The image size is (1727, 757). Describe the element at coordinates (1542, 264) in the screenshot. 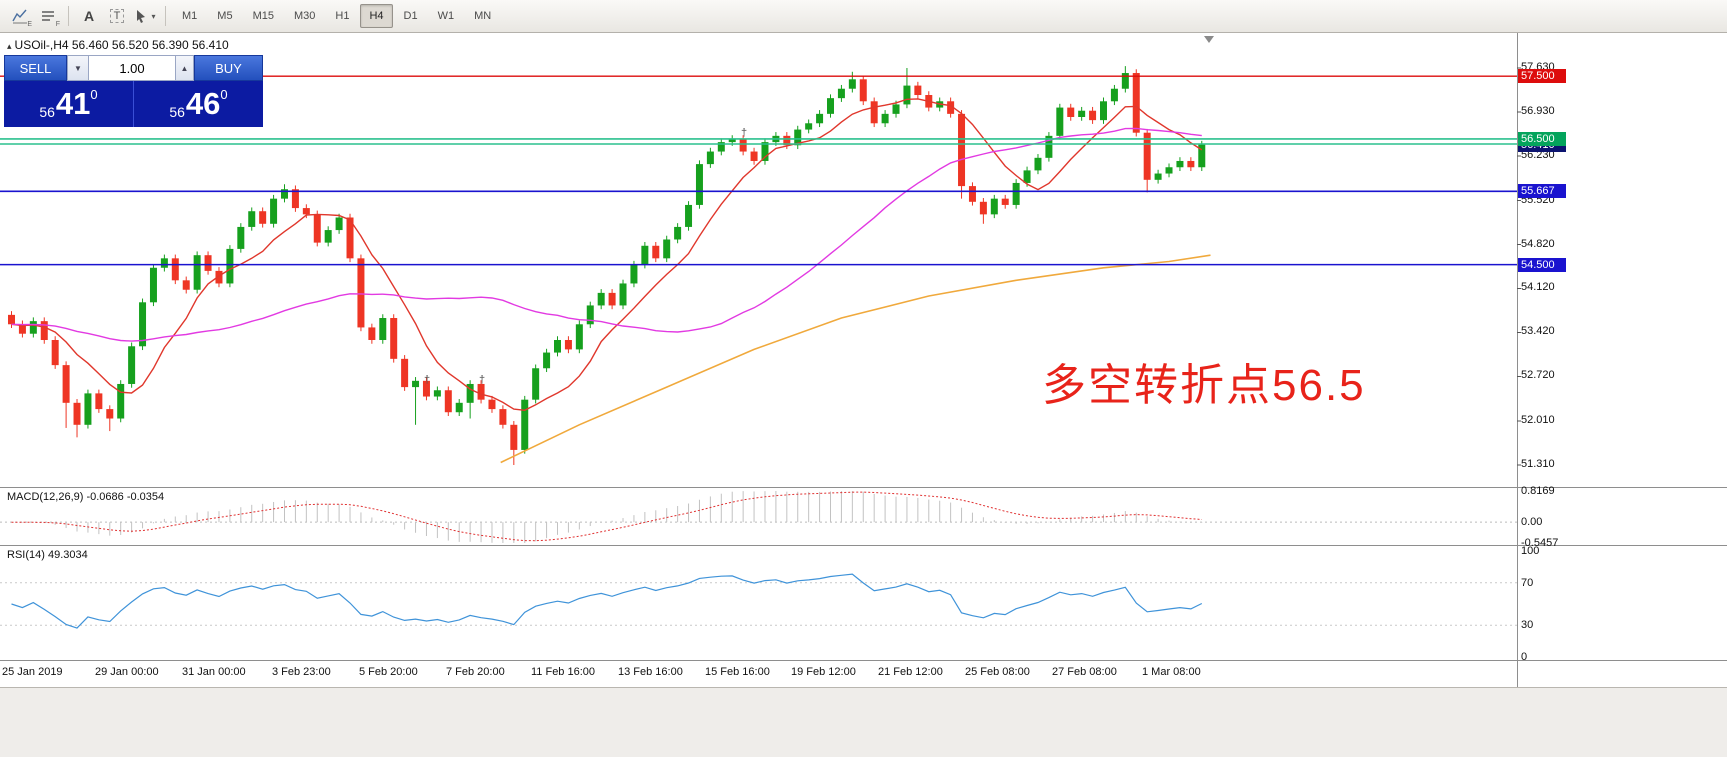

I see `price-badge: 54.500` at that location.